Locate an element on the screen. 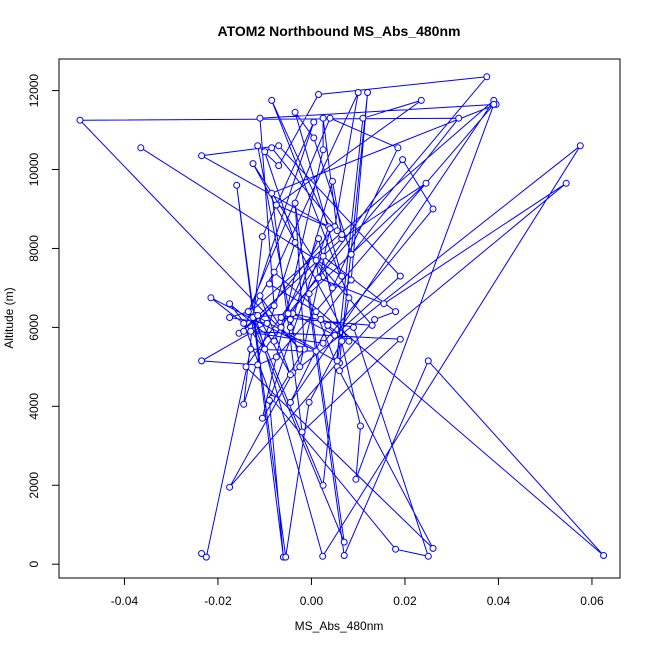 The width and height of the screenshot is (650, 650). y-tick-label: 4000 is located at coordinates (34, 406).